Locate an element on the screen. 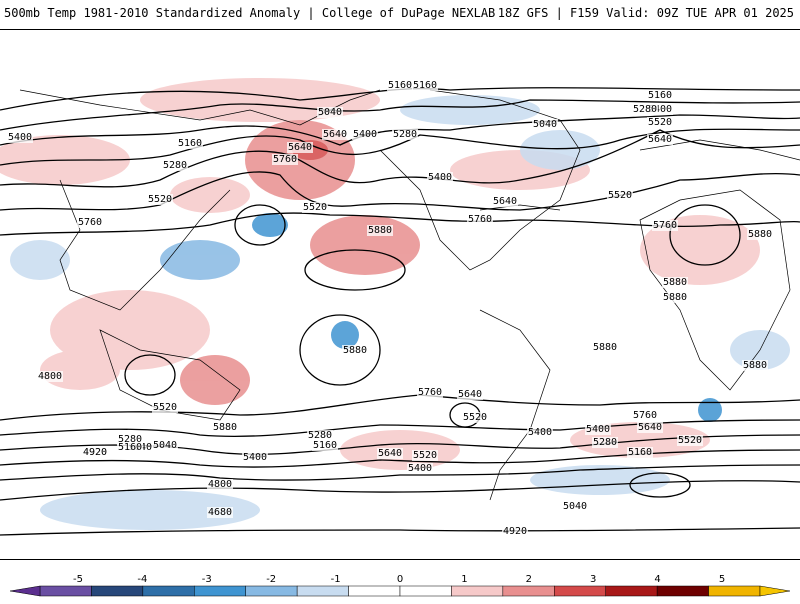 Image resolution: width=800 pixels, height=604 pixels. colorbar-tick-label: -2 is located at coordinates (271, 579).